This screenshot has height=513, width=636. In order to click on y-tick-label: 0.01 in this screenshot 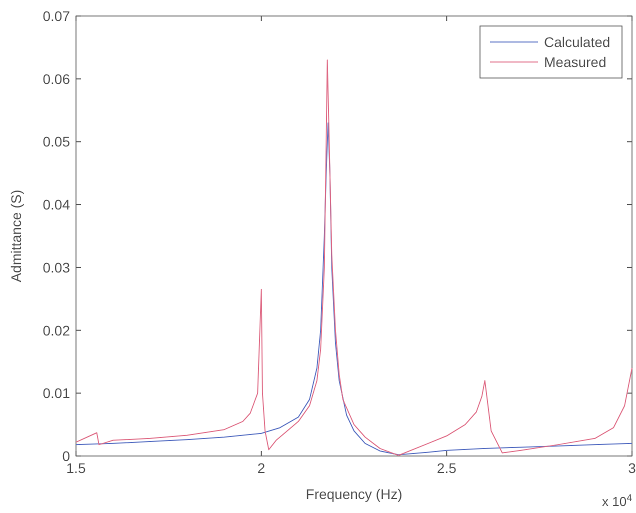, I will do `click(56, 393)`.